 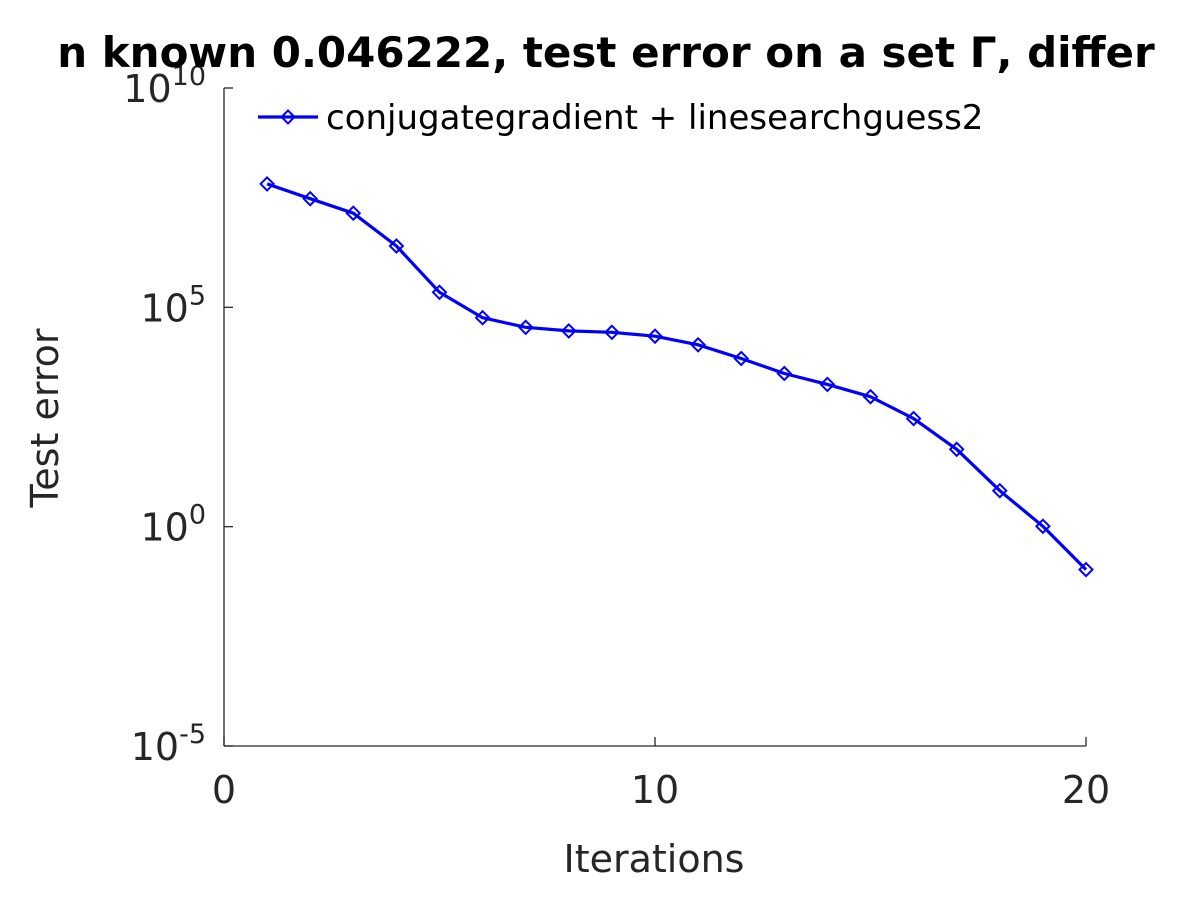 What do you see at coordinates (288, 117) in the screenshot?
I see `legend-swatch-marker` at bounding box center [288, 117].